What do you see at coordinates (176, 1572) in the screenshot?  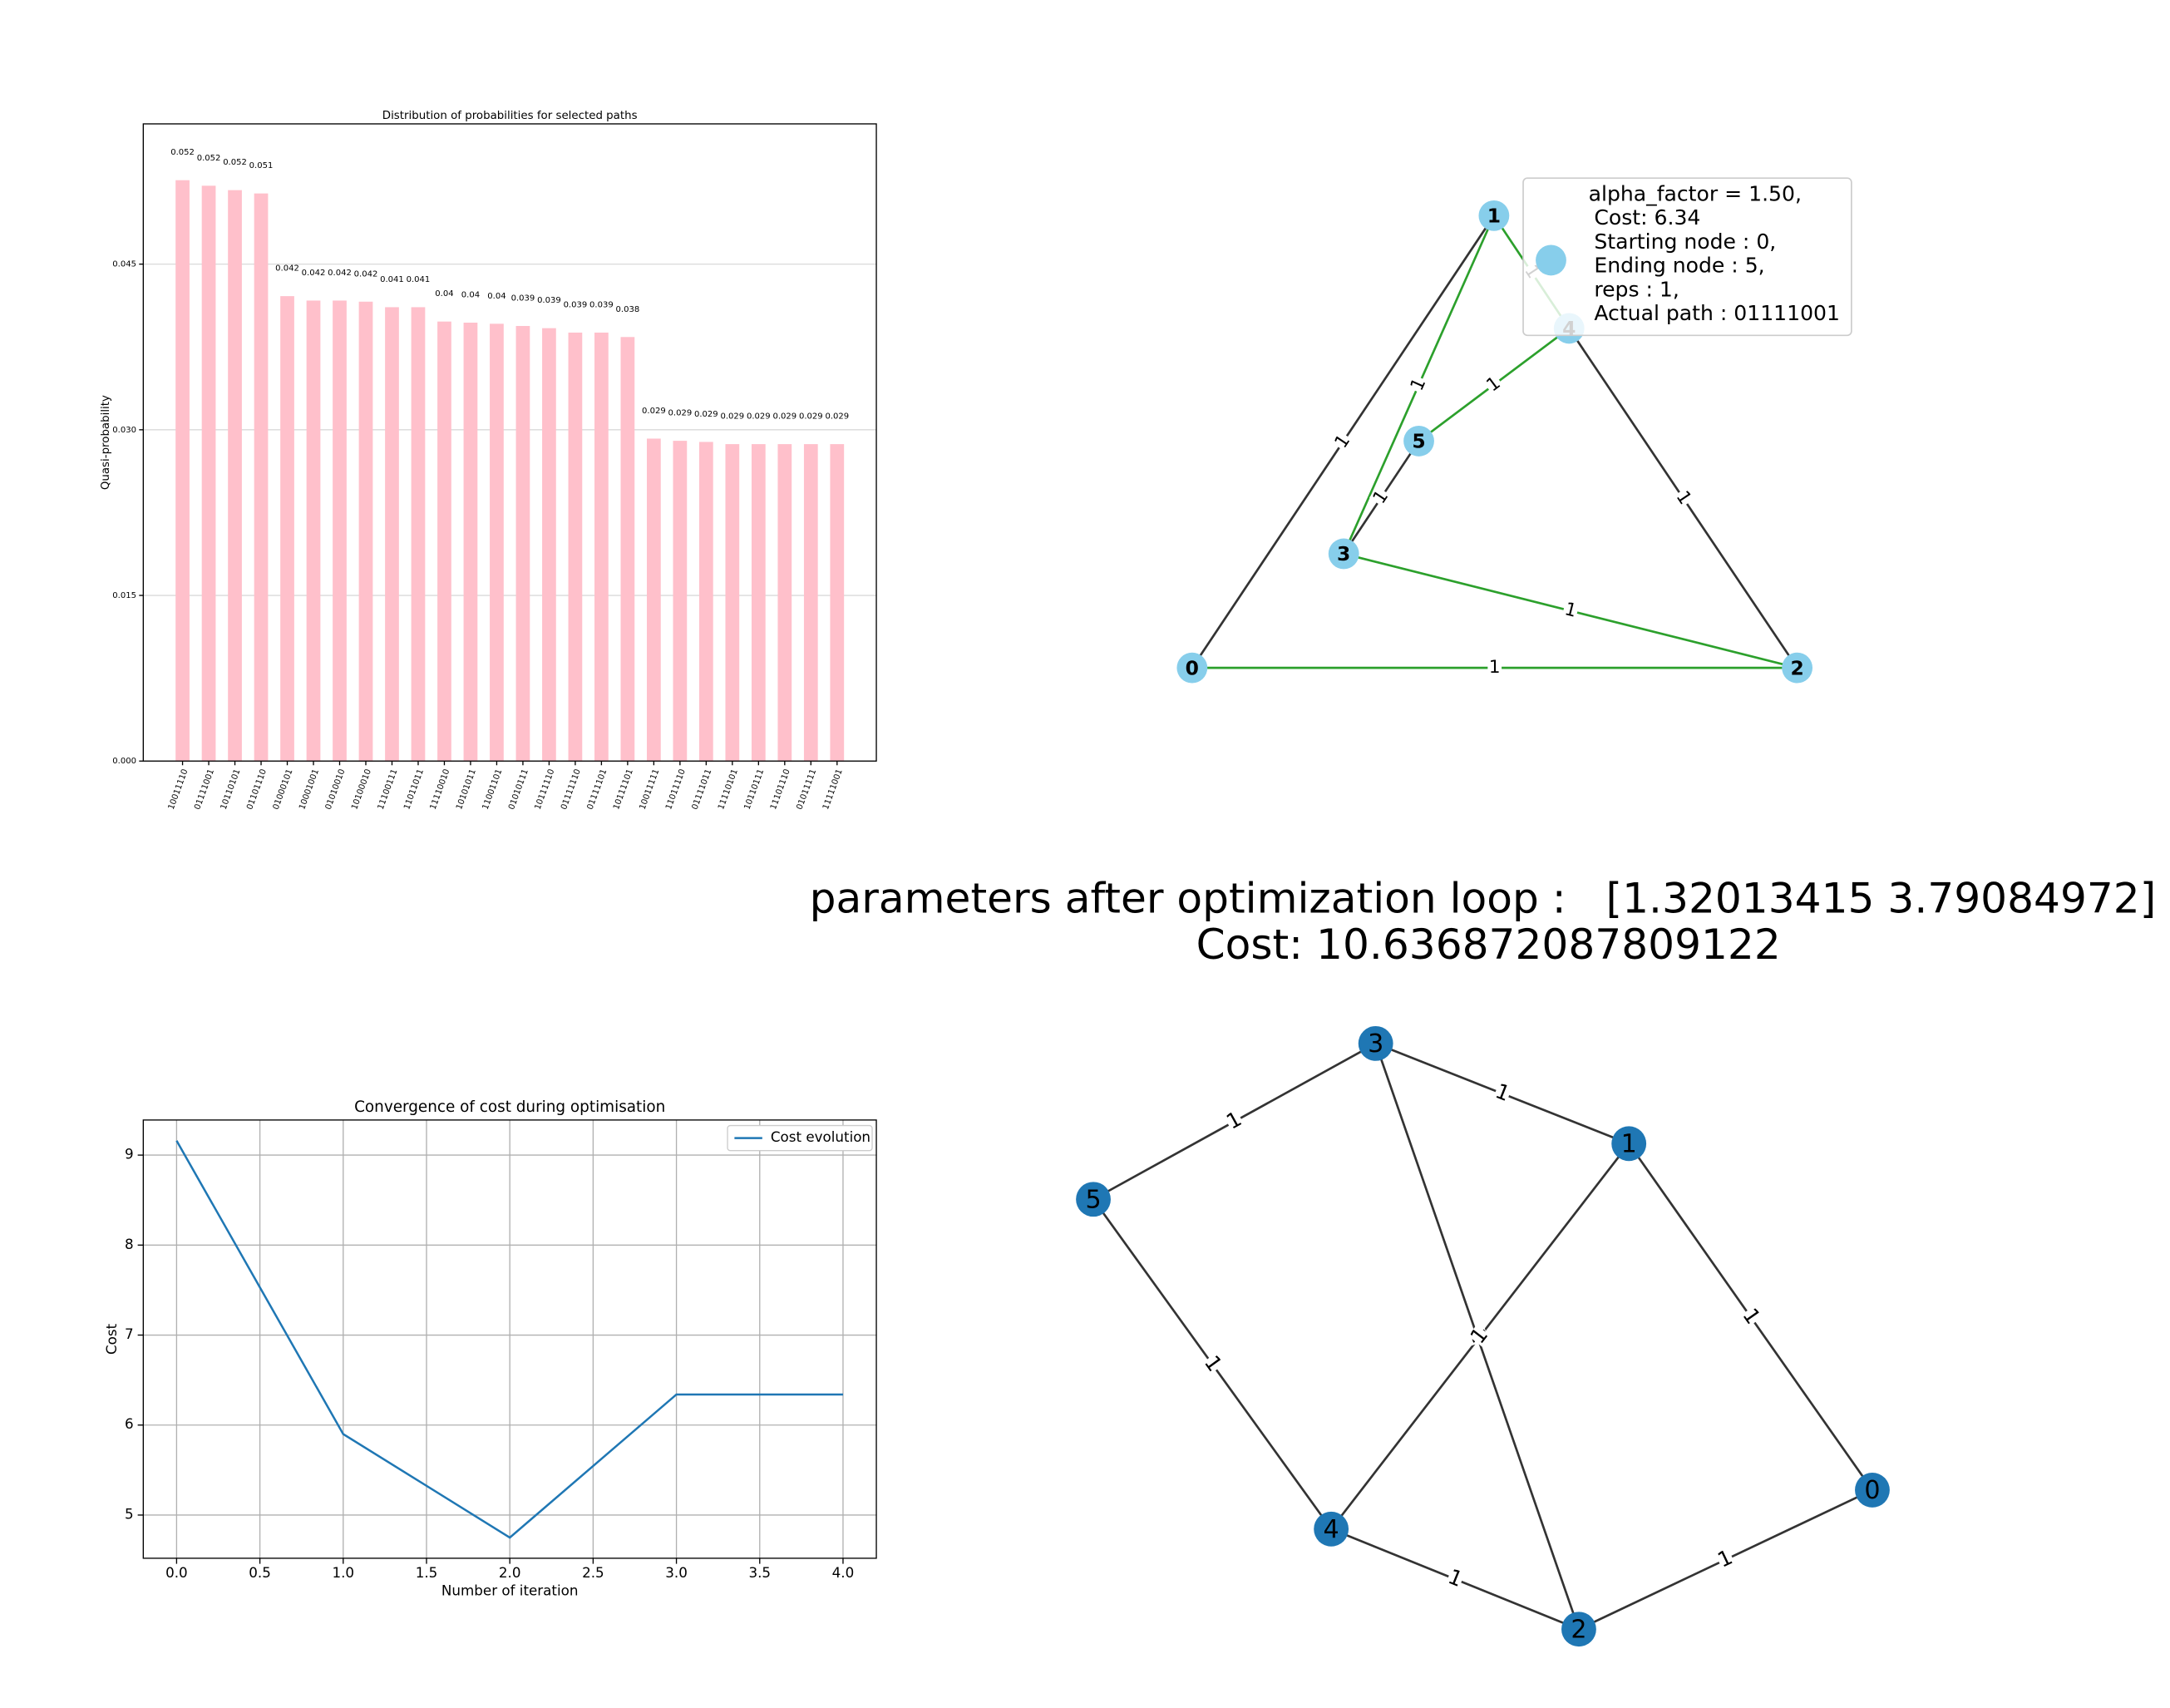 I see `x-tick-label: 0.0` at bounding box center [176, 1572].